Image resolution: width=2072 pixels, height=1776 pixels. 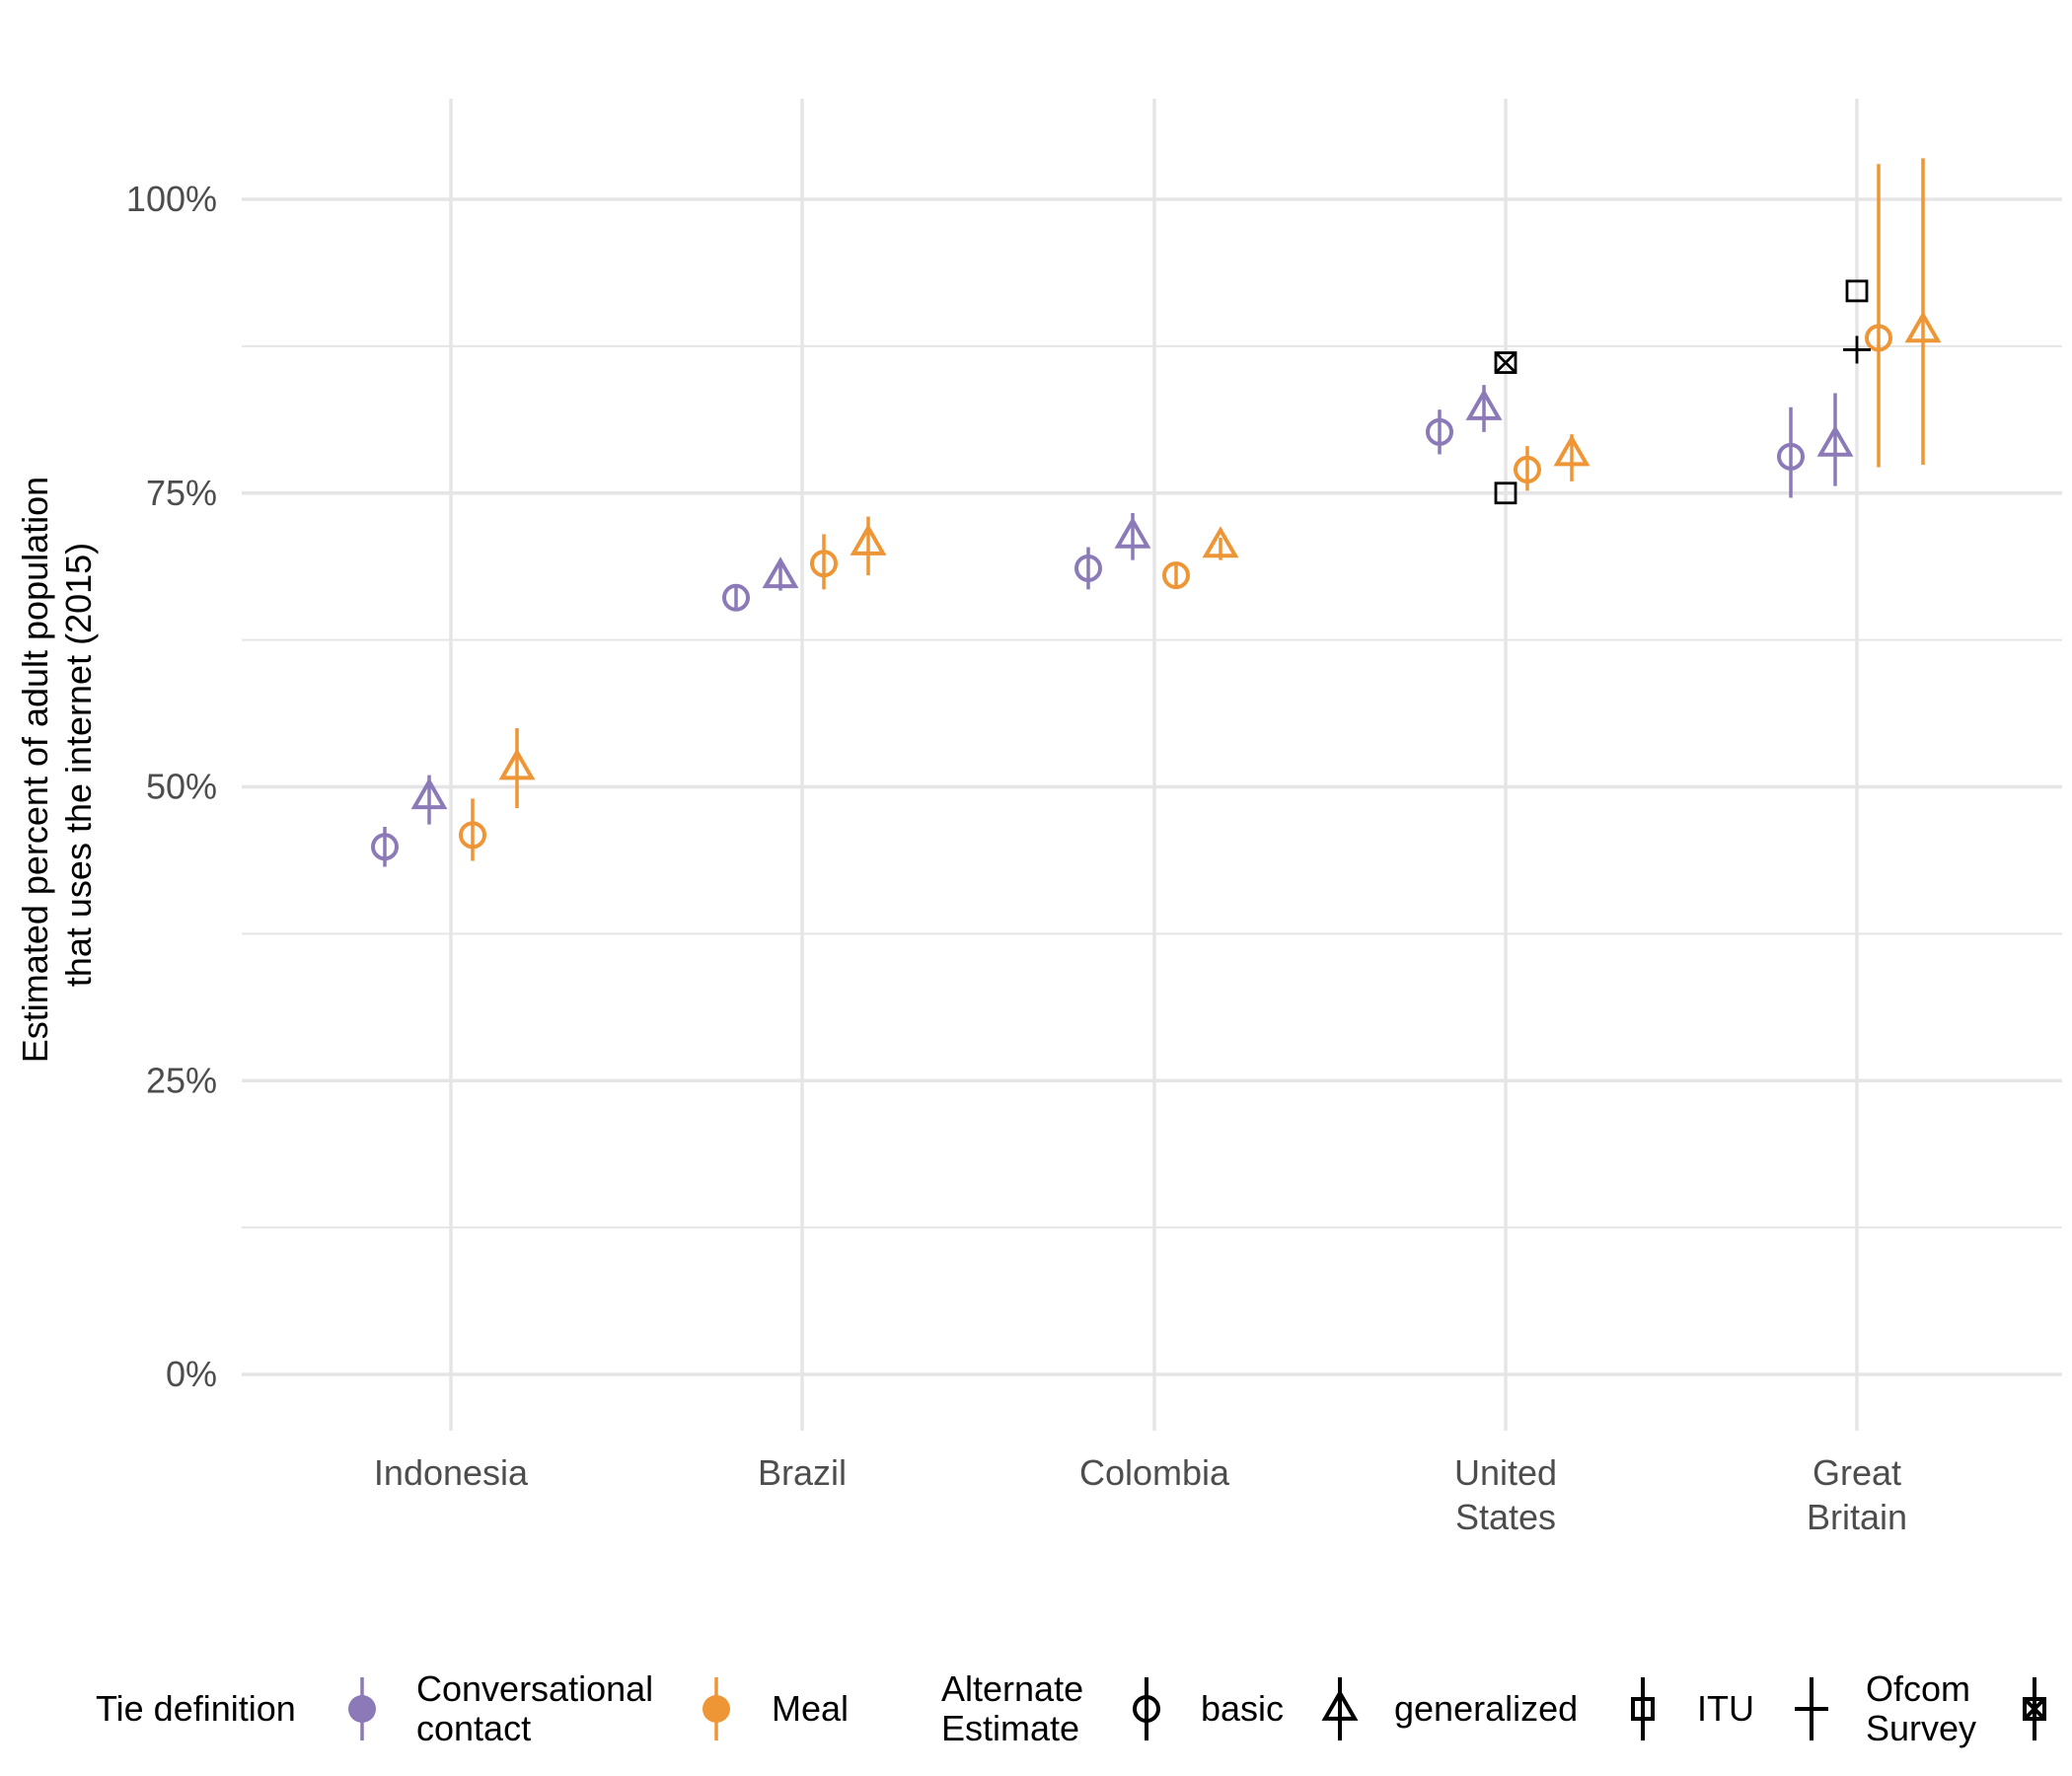 I want to click on itu-key-icon, so click(x=1643, y=1709).